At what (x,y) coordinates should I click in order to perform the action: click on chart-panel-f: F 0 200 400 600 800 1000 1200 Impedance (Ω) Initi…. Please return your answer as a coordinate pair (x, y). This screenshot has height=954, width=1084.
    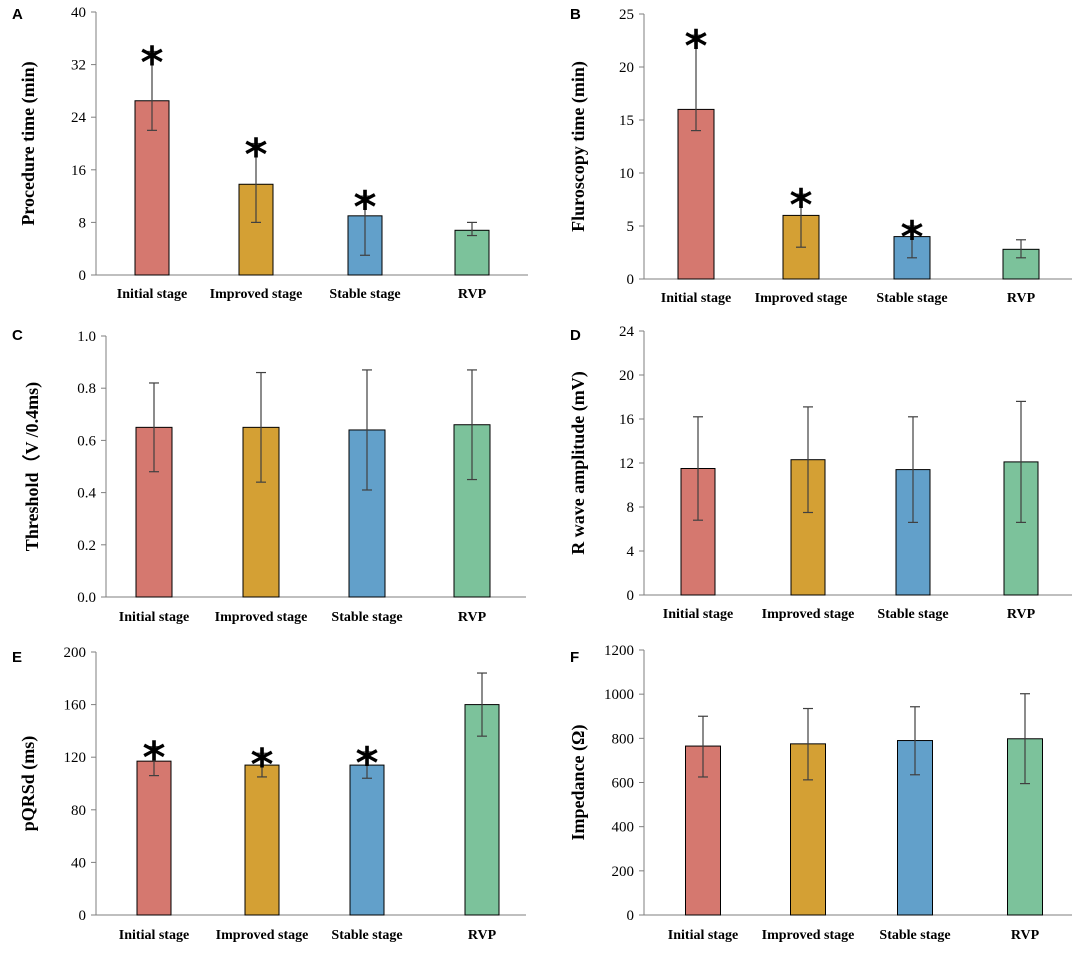
    Looking at the image, I should click on (820, 793).